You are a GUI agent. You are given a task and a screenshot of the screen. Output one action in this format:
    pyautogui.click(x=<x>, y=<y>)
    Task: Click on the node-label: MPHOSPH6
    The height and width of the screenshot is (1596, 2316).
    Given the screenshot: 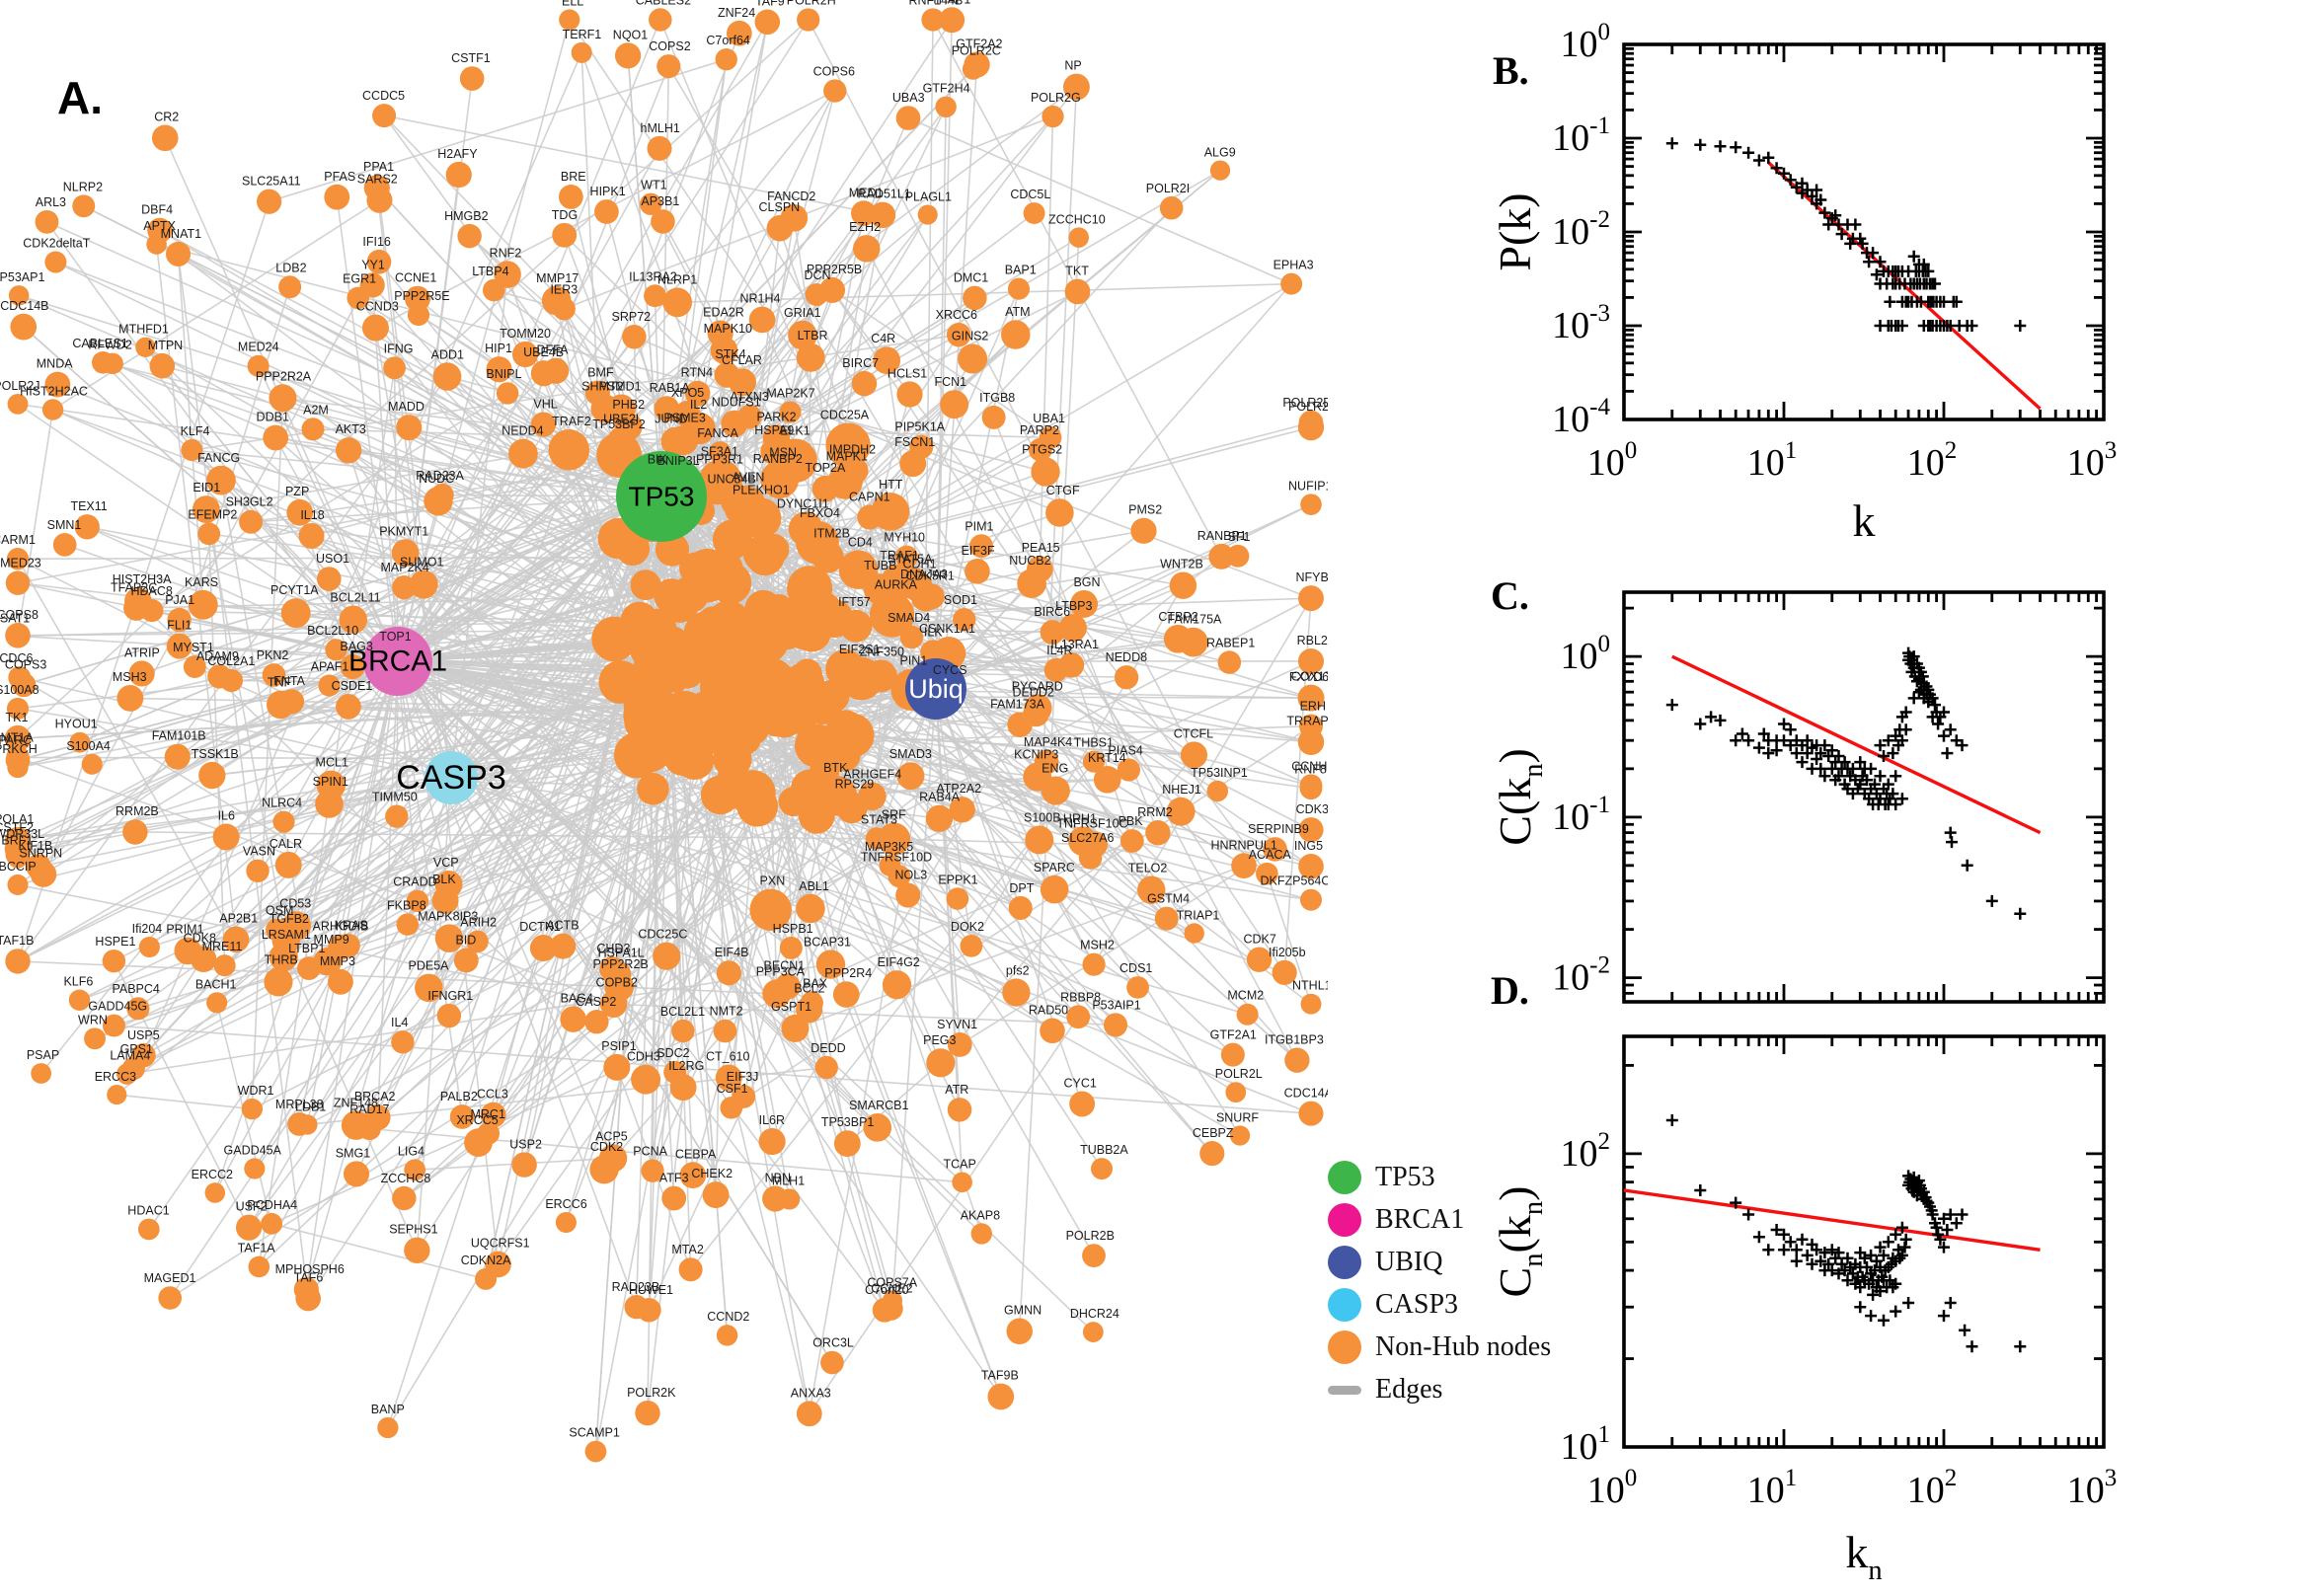 What is the action you would take?
    pyautogui.click(x=310, y=1269)
    